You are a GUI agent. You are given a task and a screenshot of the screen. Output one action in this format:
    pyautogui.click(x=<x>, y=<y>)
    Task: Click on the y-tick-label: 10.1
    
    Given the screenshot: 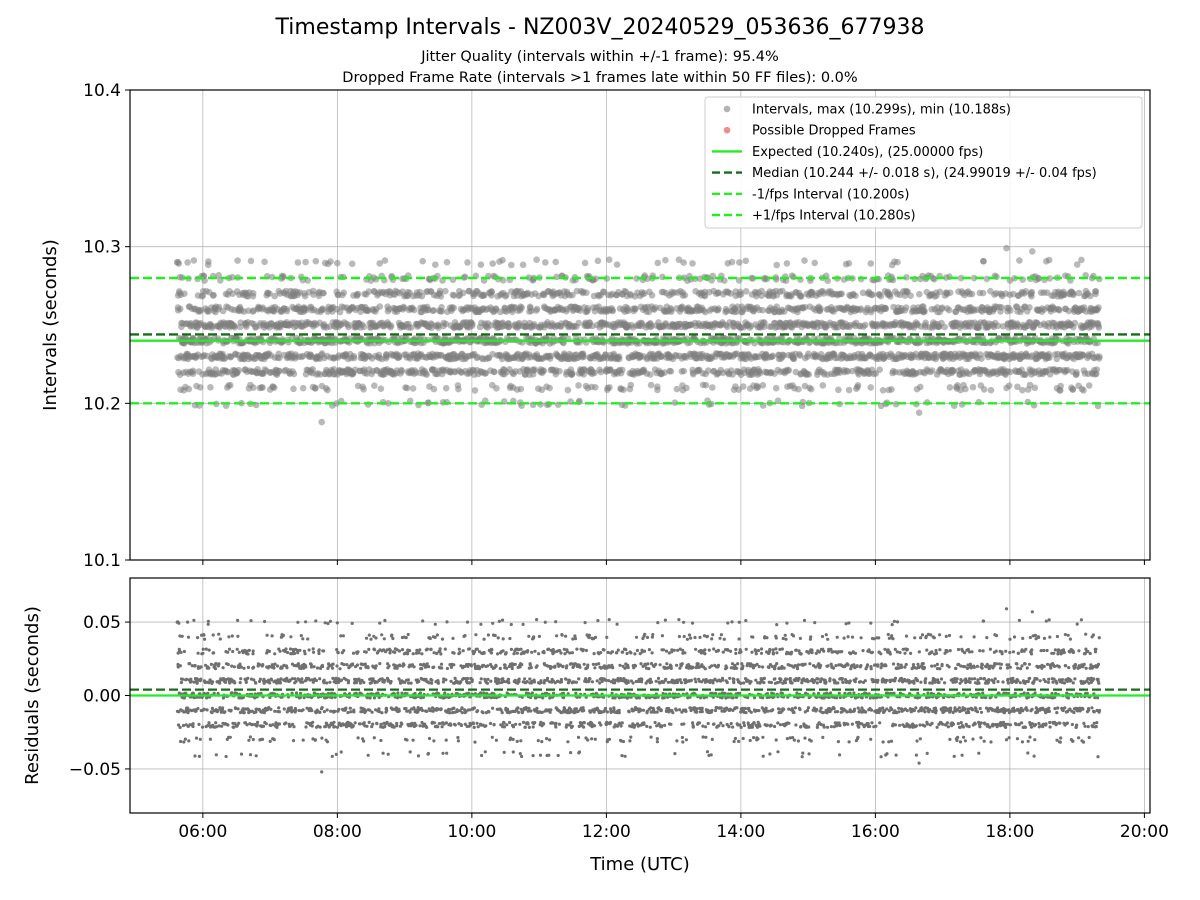 What is the action you would take?
    pyautogui.click(x=102, y=561)
    